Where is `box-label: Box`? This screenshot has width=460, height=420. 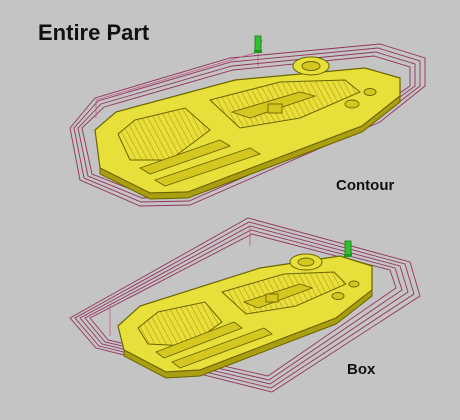 box-label: Box is located at coordinates (361, 369).